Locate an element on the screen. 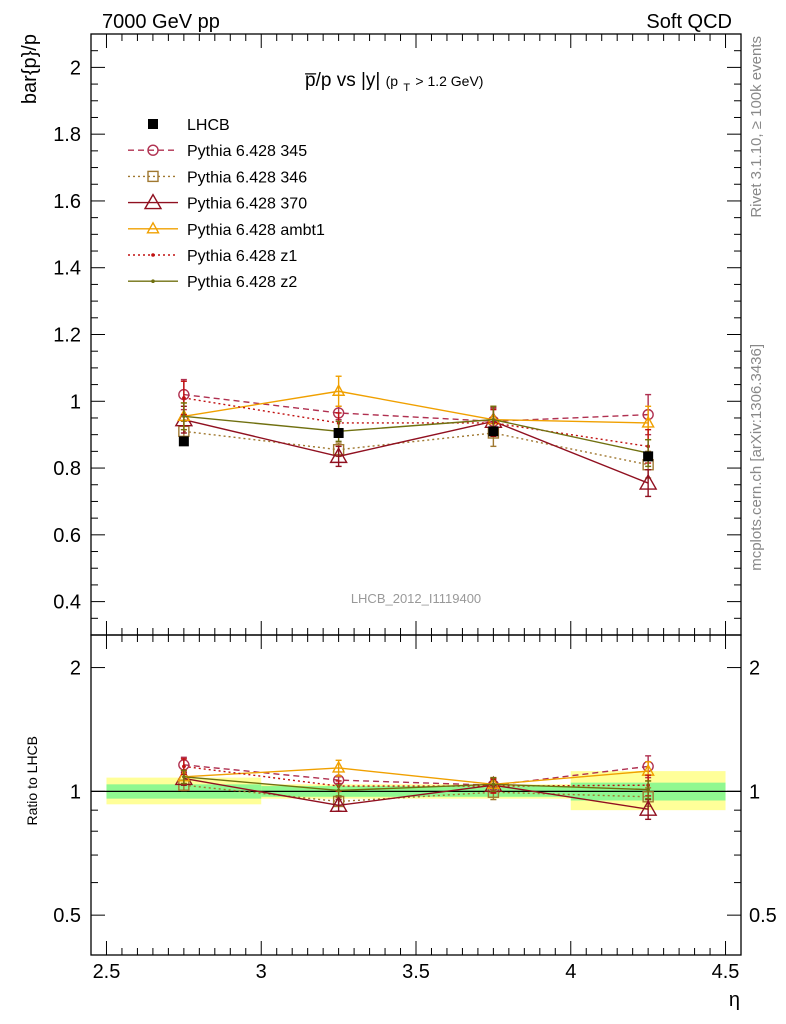  legend-entry-p346: Pythia 6.428 346 is located at coordinates (217, 177).